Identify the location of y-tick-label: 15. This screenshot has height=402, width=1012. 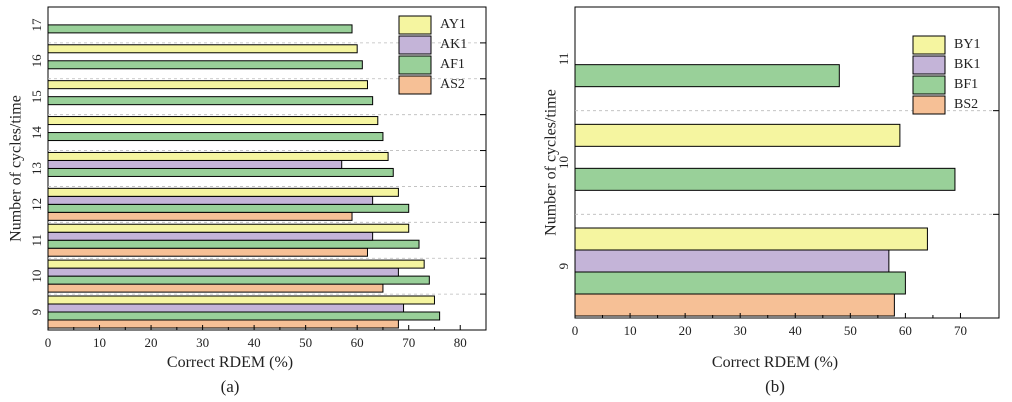
(36, 96).